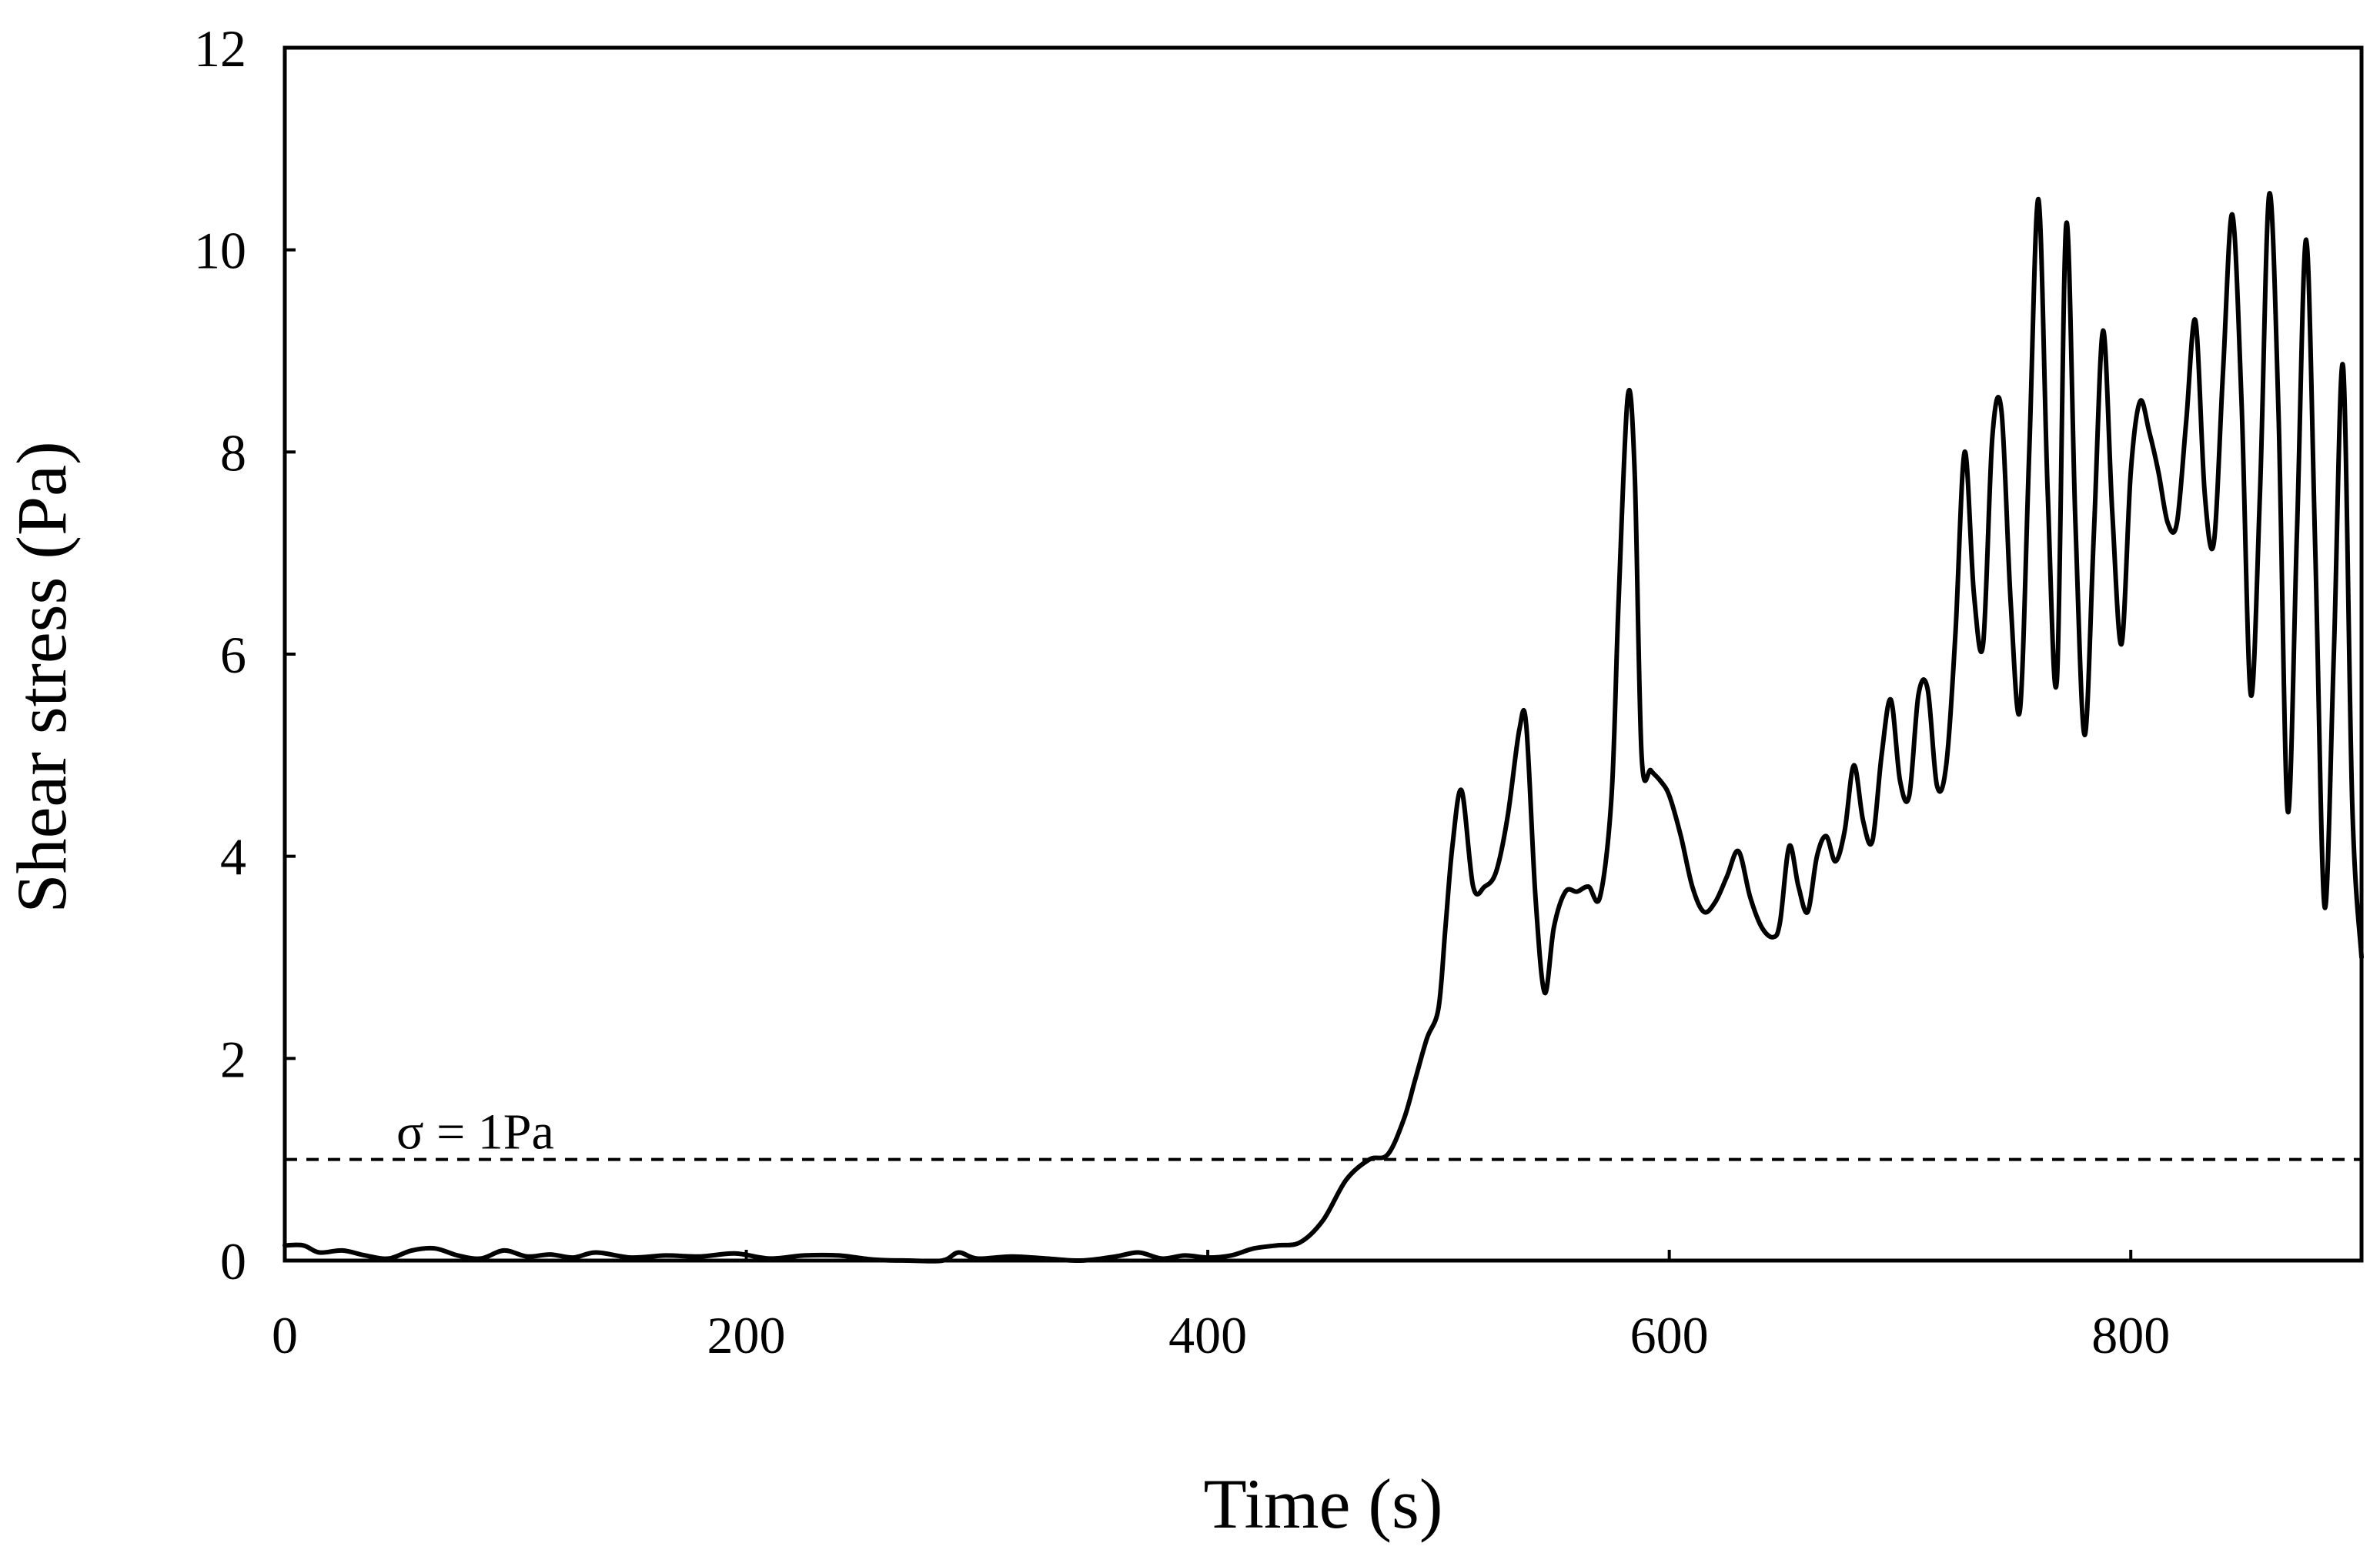 The width and height of the screenshot is (2380, 1553). Describe the element at coordinates (475, 1132) in the screenshot. I see `reference-line-label: σ = 1Pa` at that location.